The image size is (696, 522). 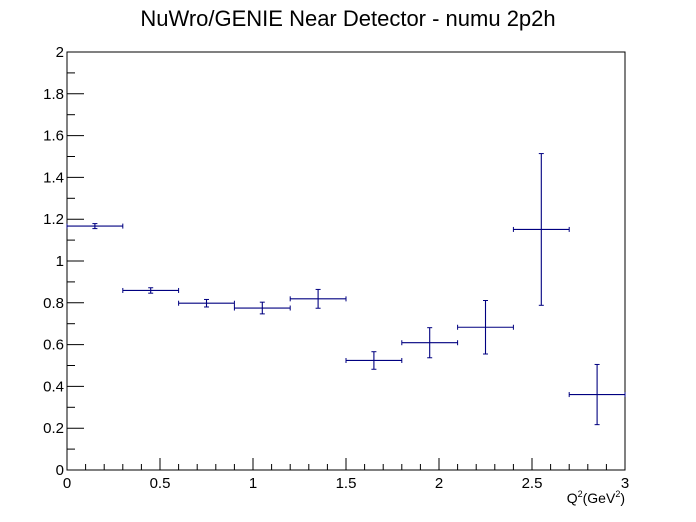 I want to click on x-tick-label: 0.5, so click(x=160, y=483).